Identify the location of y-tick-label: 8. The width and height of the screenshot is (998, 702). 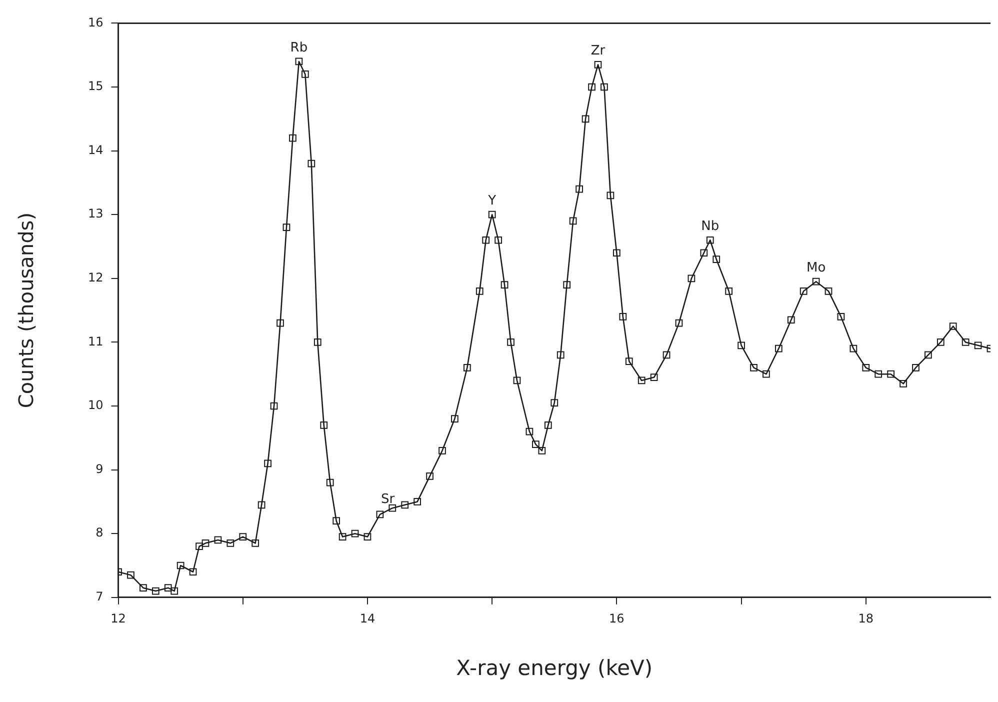
(100, 533).